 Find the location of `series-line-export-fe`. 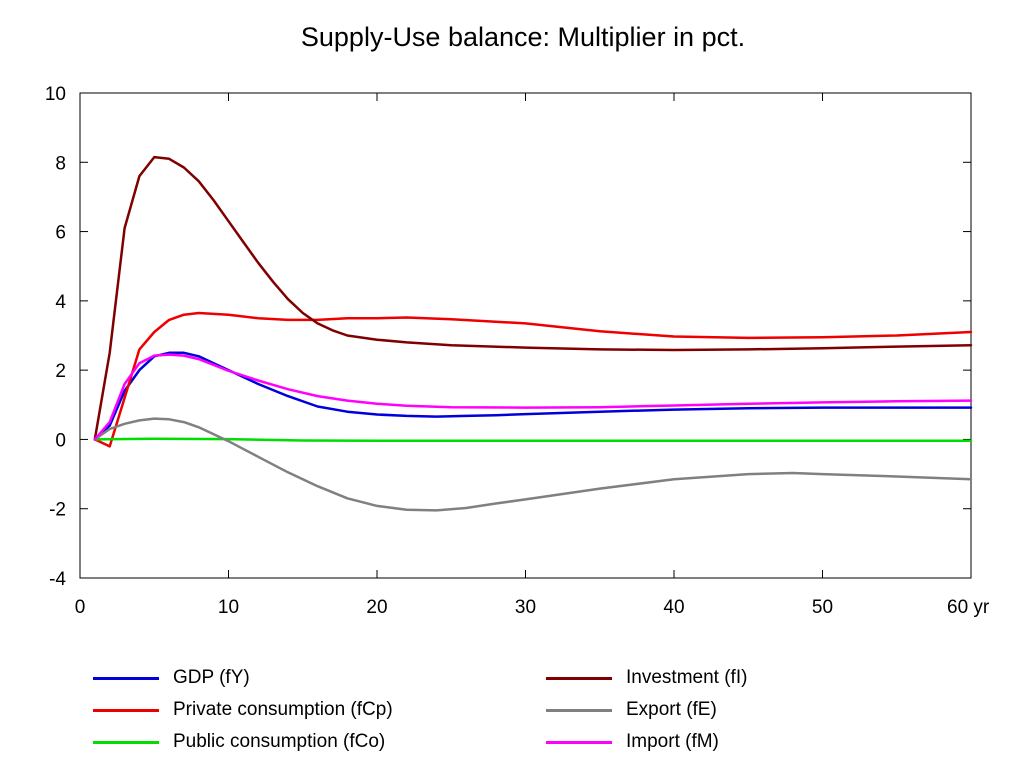

series-line-export-fe is located at coordinates (533, 464).